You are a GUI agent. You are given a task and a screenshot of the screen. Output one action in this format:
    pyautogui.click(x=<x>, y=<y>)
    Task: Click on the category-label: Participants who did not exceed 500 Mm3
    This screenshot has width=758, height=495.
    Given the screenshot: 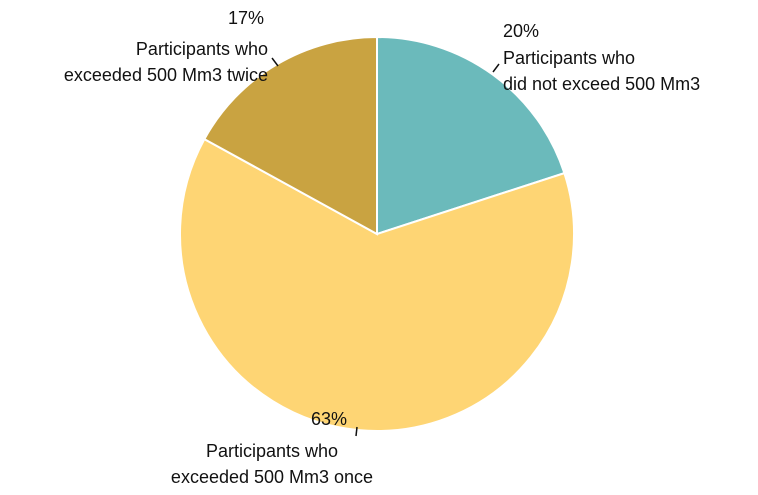 What is the action you would take?
    pyautogui.click(x=602, y=71)
    